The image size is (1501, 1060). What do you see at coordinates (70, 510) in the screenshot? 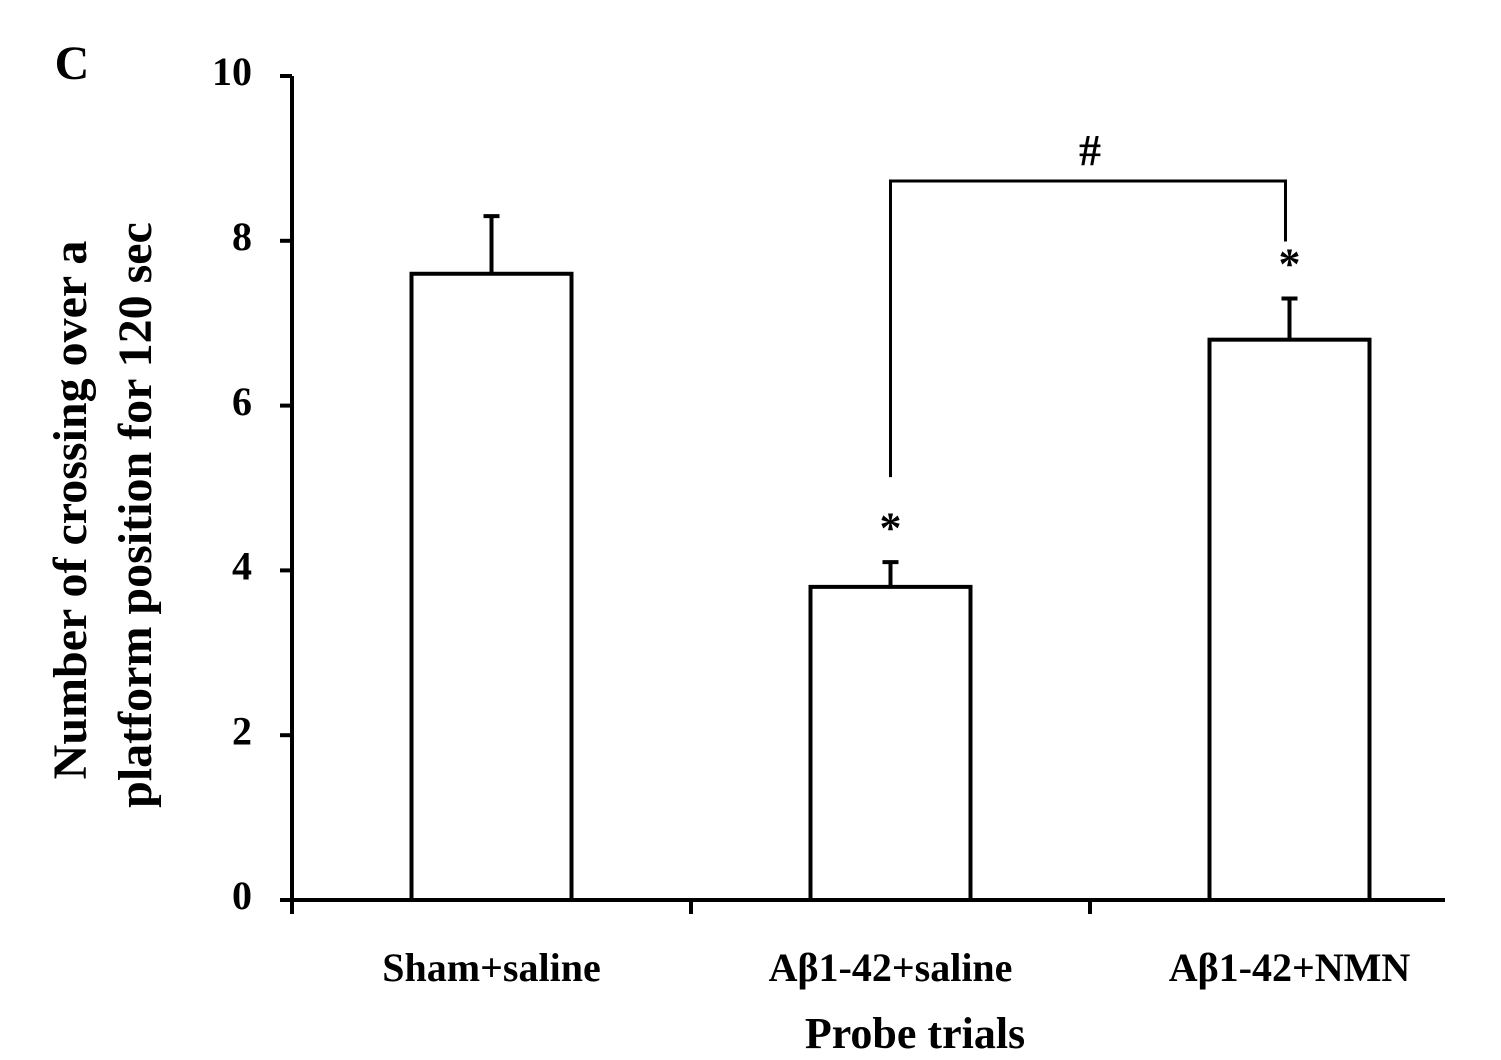
I see `y-axis-label: Number of crossing over a` at bounding box center [70, 510].